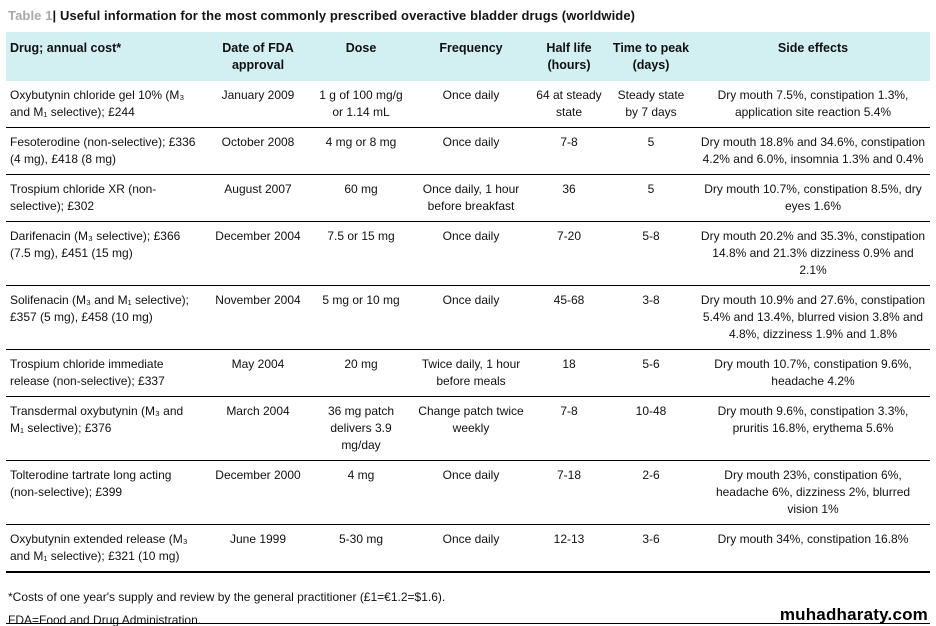 The width and height of the screenshot is (936, 626). What do you see at coordinates (813, 56) in the screenshot?
I see `col-header-side_effects: Side effects` at bounding box center [813, 56].